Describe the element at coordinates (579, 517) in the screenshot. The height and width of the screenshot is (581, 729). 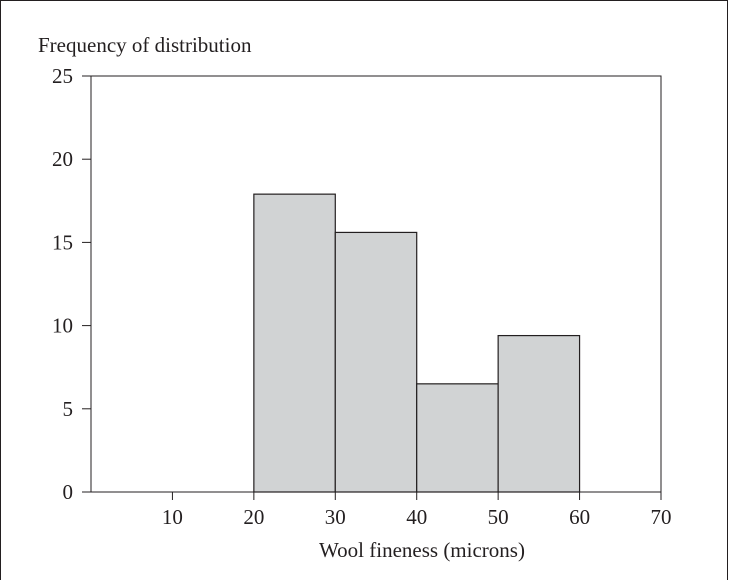
I see `x-tick-label: 60` at that location.